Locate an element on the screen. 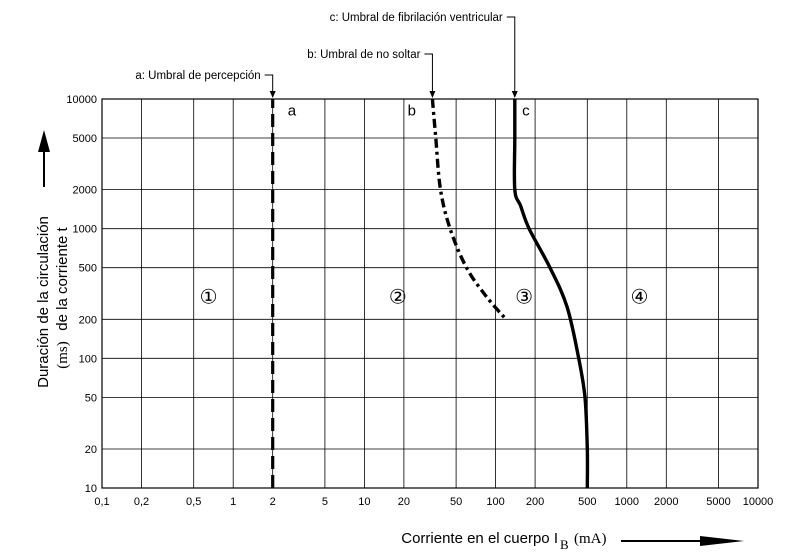 The image size is (787, 553). curve-letters: a b c is located at coordinates (409, 111).